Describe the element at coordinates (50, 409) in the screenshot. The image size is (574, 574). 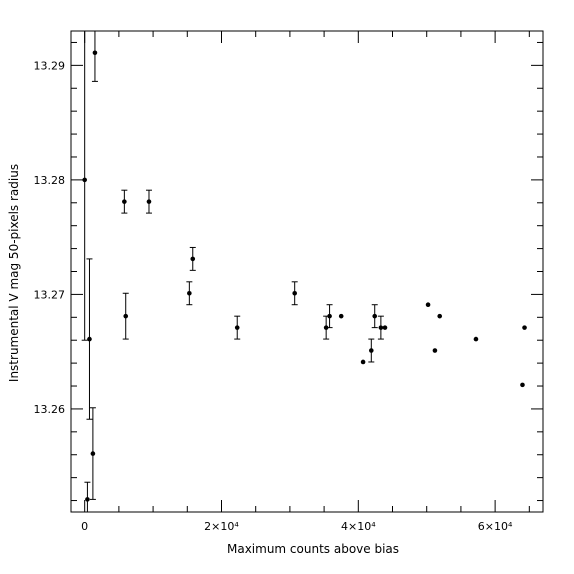
I see `y-tick-label: 13.26` at that location.